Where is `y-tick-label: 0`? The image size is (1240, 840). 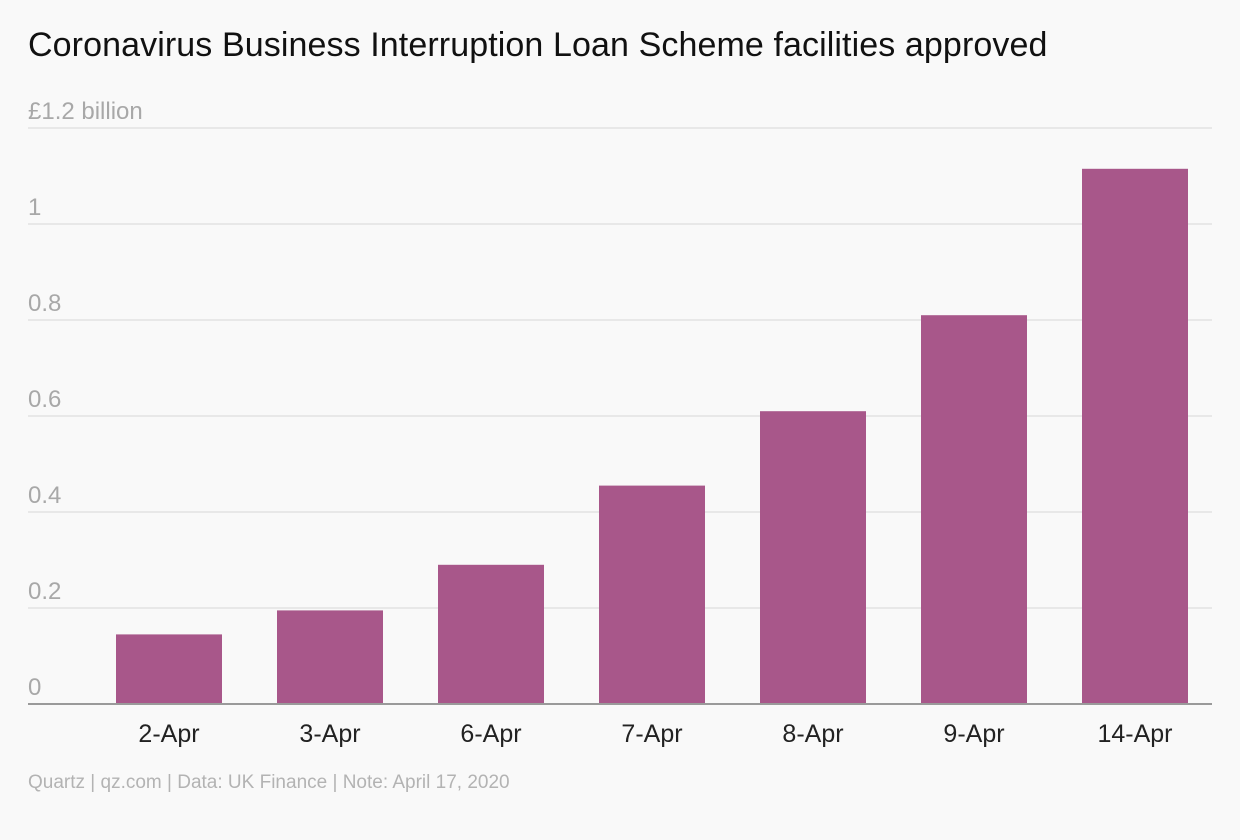 y-tick-label: 0 is located at coordinates (34, 687).